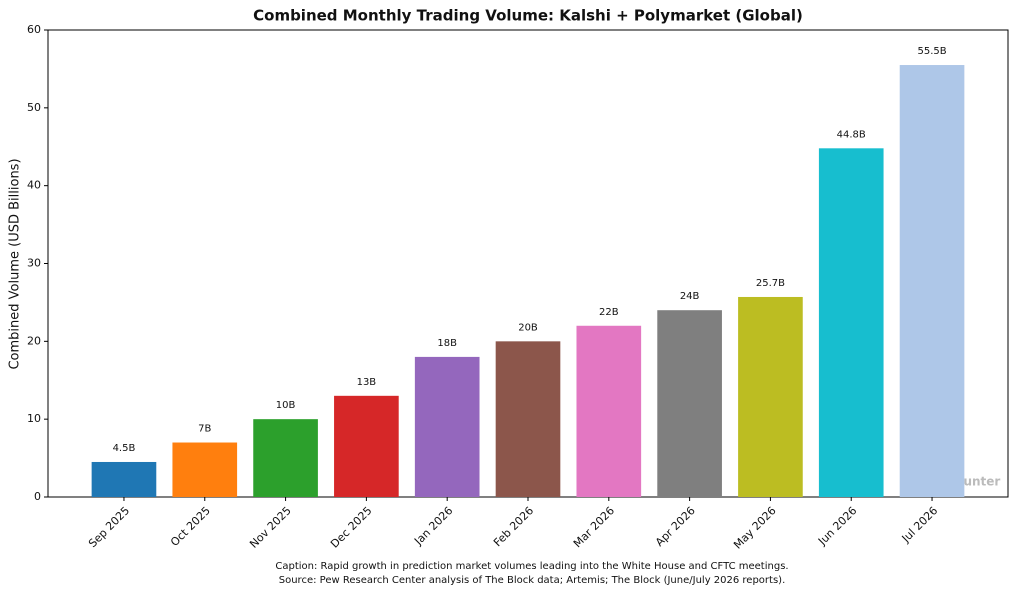  What do you see at coordinates (594, 527) in the screenshot?
I see `x-tick-label: Mar 2026` at bounding box center [594, 527].